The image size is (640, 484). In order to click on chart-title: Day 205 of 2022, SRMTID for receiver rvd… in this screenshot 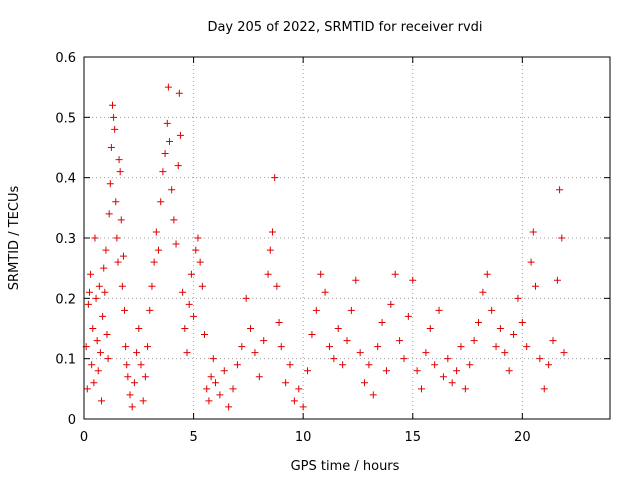, I will do `click(344, 27)`.